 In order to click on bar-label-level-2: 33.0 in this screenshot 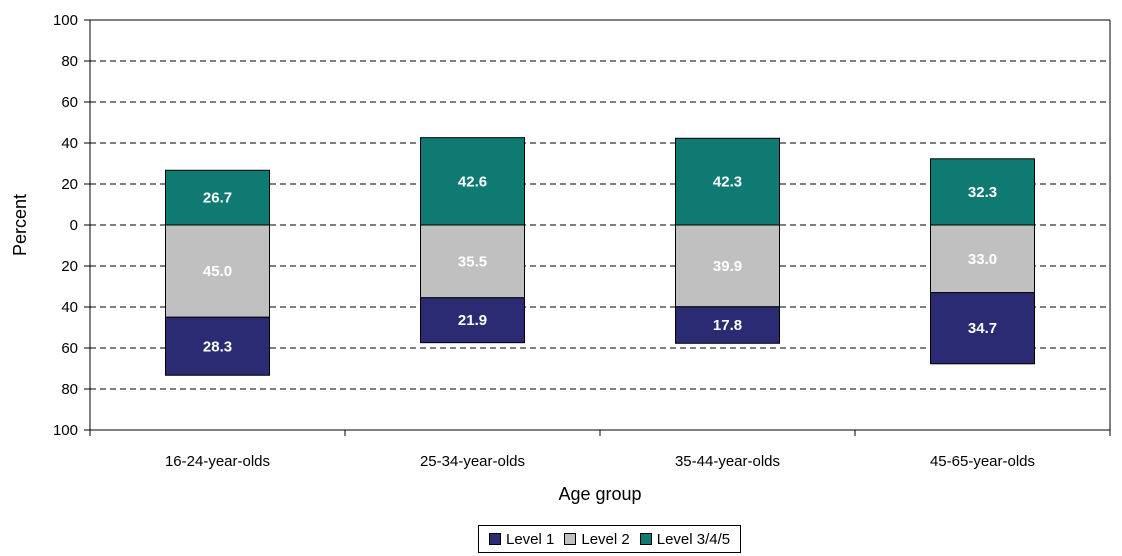, I will do `click(982, 259)`.